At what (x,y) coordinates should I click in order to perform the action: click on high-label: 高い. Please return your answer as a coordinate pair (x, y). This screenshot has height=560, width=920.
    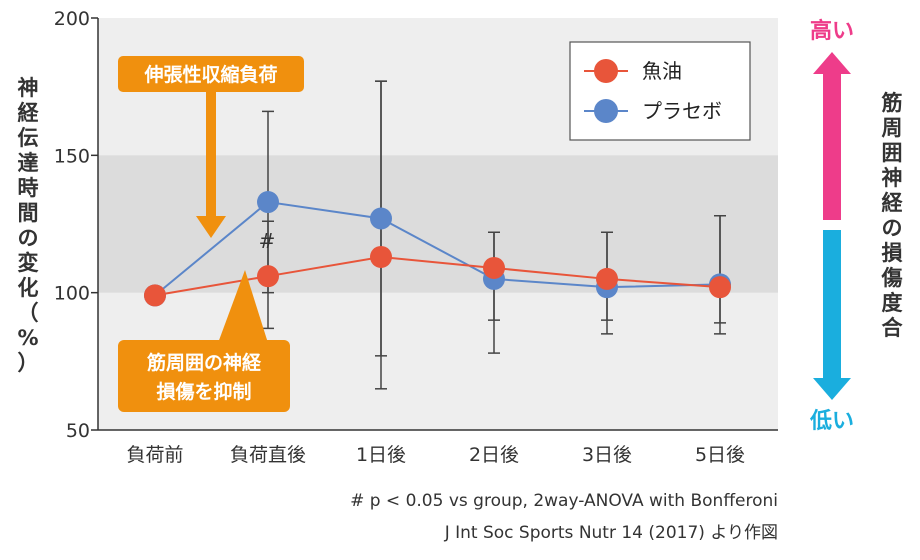
    Looking at the image, I should click on (832, 31).